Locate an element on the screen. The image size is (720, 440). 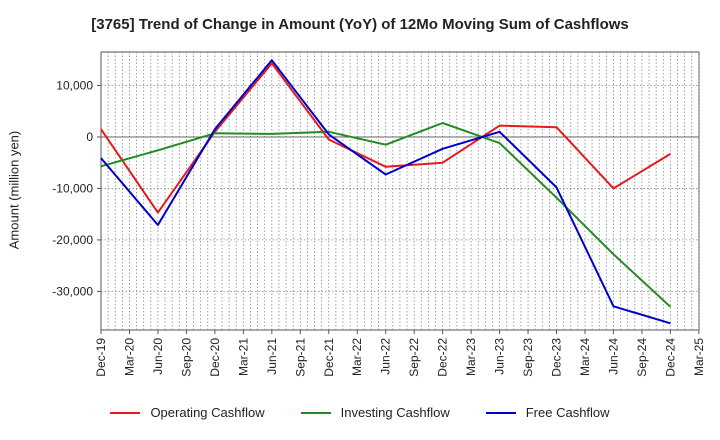
x-tick-label: Mar-24 is located at coordinates (585, 357).